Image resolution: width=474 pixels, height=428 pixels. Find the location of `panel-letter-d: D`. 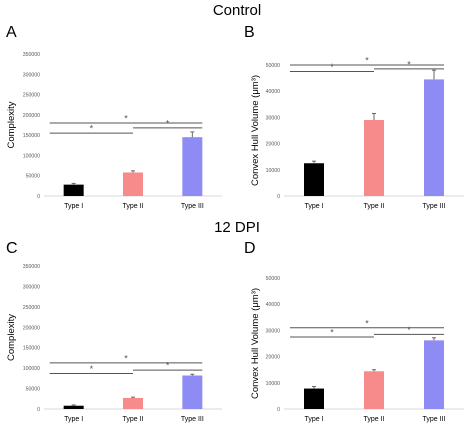

panel-letter-d: D is located at coordinates (250, 248).